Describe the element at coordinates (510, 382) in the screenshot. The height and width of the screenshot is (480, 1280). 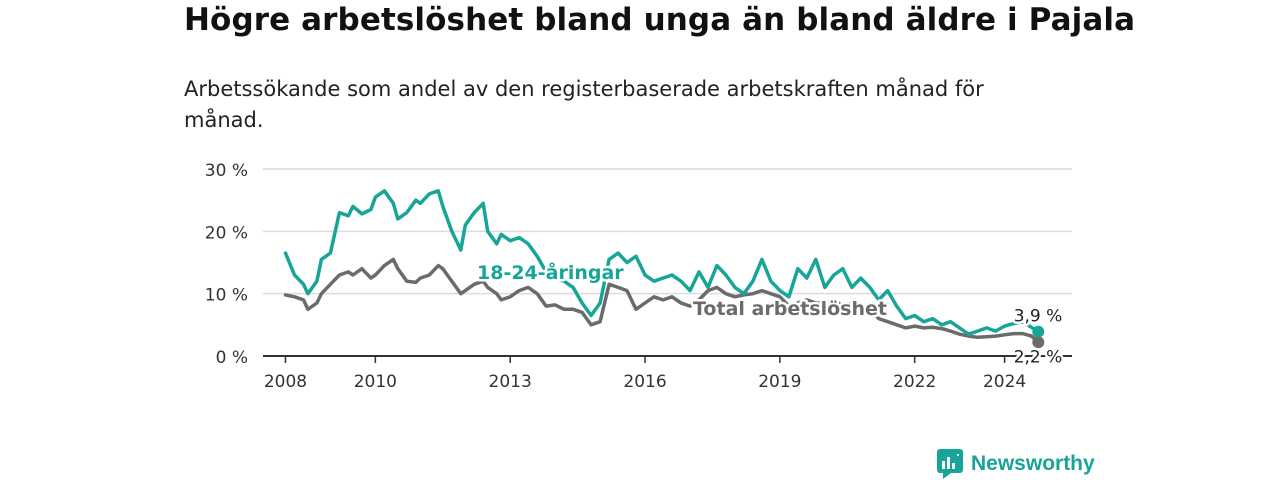
I see `x-tick-label: 2013` at that location.